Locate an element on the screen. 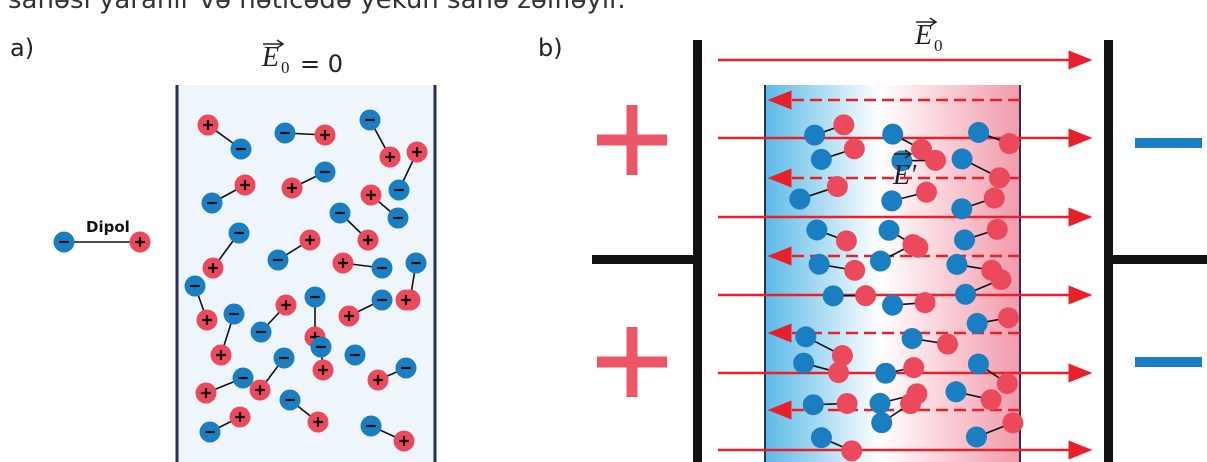 The height and width of the screenshot is (462, 1207). induced-field-label: E′ is located at coordinates (904, 175).